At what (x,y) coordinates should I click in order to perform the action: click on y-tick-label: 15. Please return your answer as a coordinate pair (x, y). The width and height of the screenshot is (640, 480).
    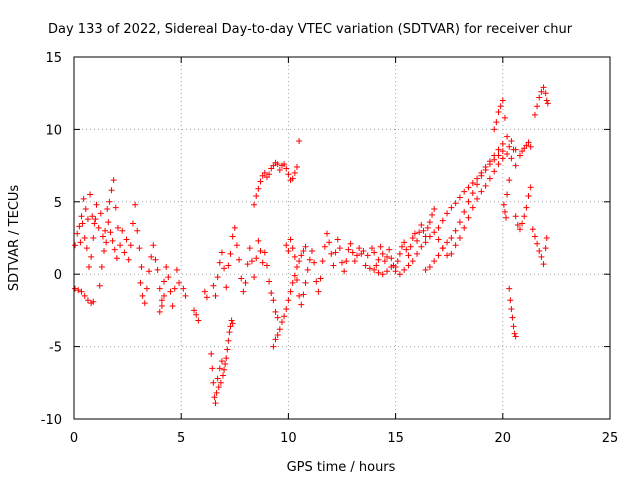
    Looking at the image, I should click on (53, 58).